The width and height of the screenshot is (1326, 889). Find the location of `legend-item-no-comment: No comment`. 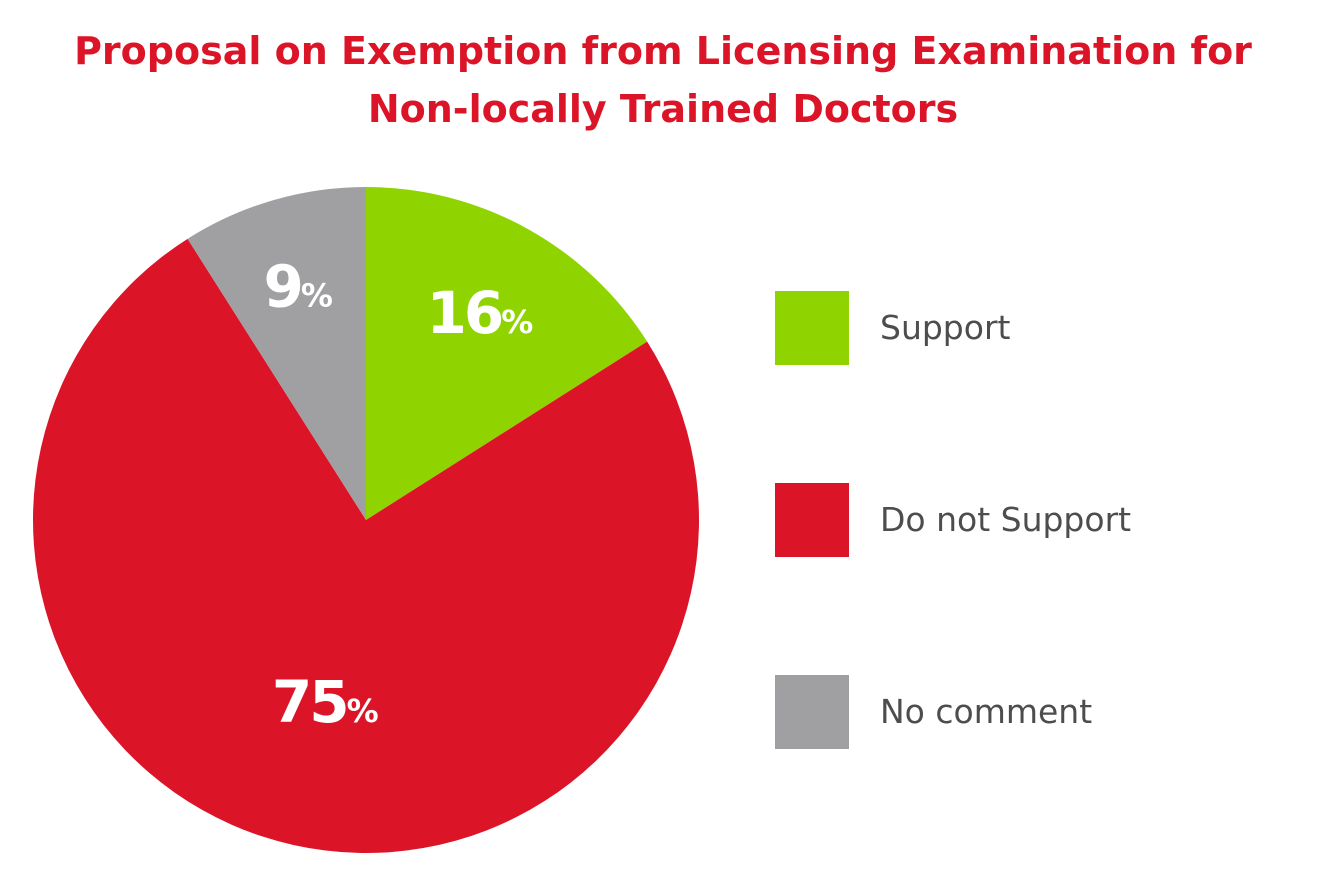

legend-item-no-comment: No comment is located at coordinates (1035, 712).